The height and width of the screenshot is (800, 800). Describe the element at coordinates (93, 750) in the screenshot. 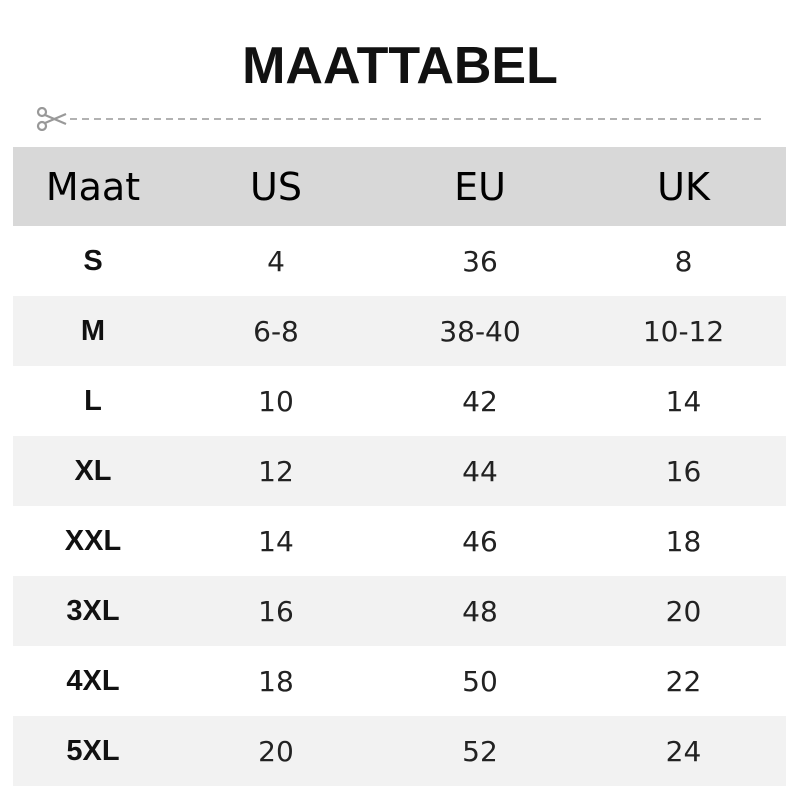

I see `size-cell: 5XL` at that location.